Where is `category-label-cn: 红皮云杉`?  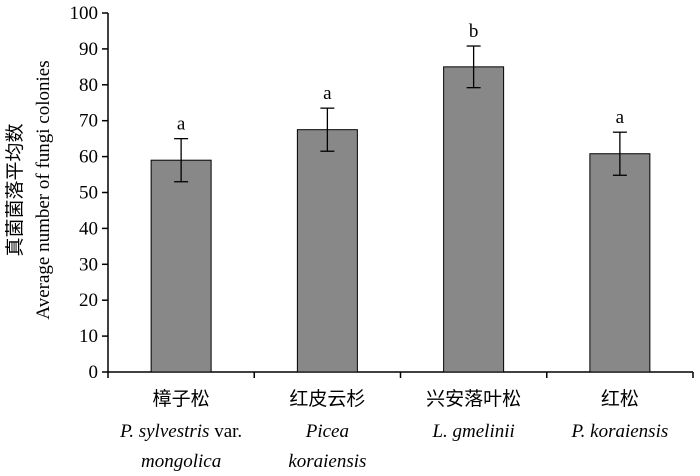 category-label-cn: 红皮云杉 is located at coordinates (327, 399).